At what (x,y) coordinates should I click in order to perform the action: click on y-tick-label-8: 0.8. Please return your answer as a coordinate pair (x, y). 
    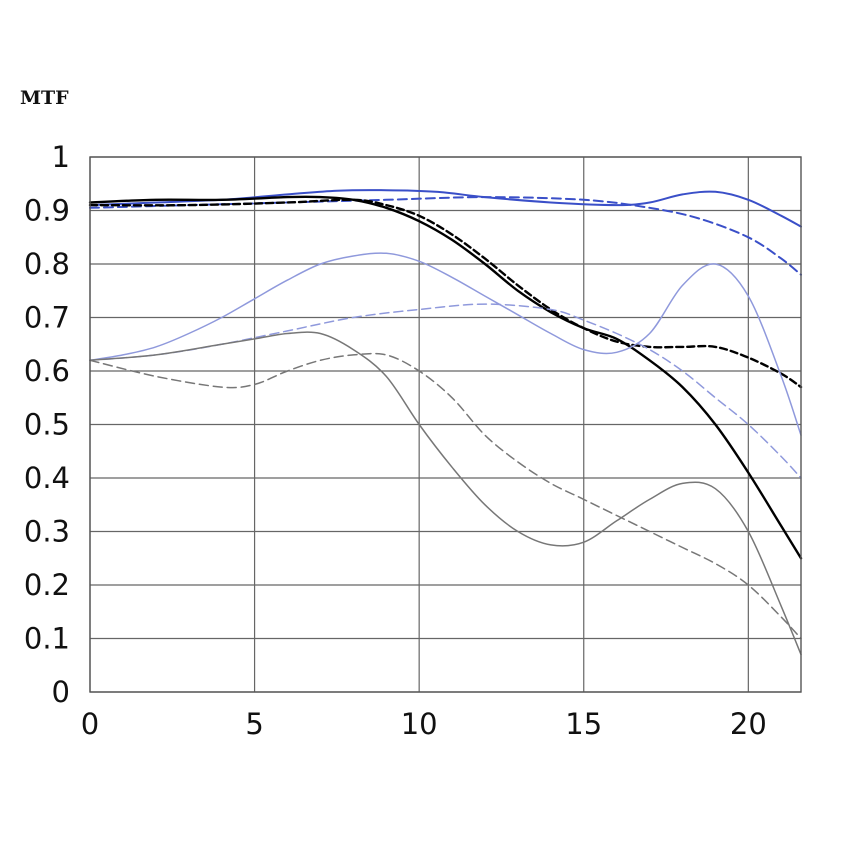
    Looking at the image, I should click on (47, 264).